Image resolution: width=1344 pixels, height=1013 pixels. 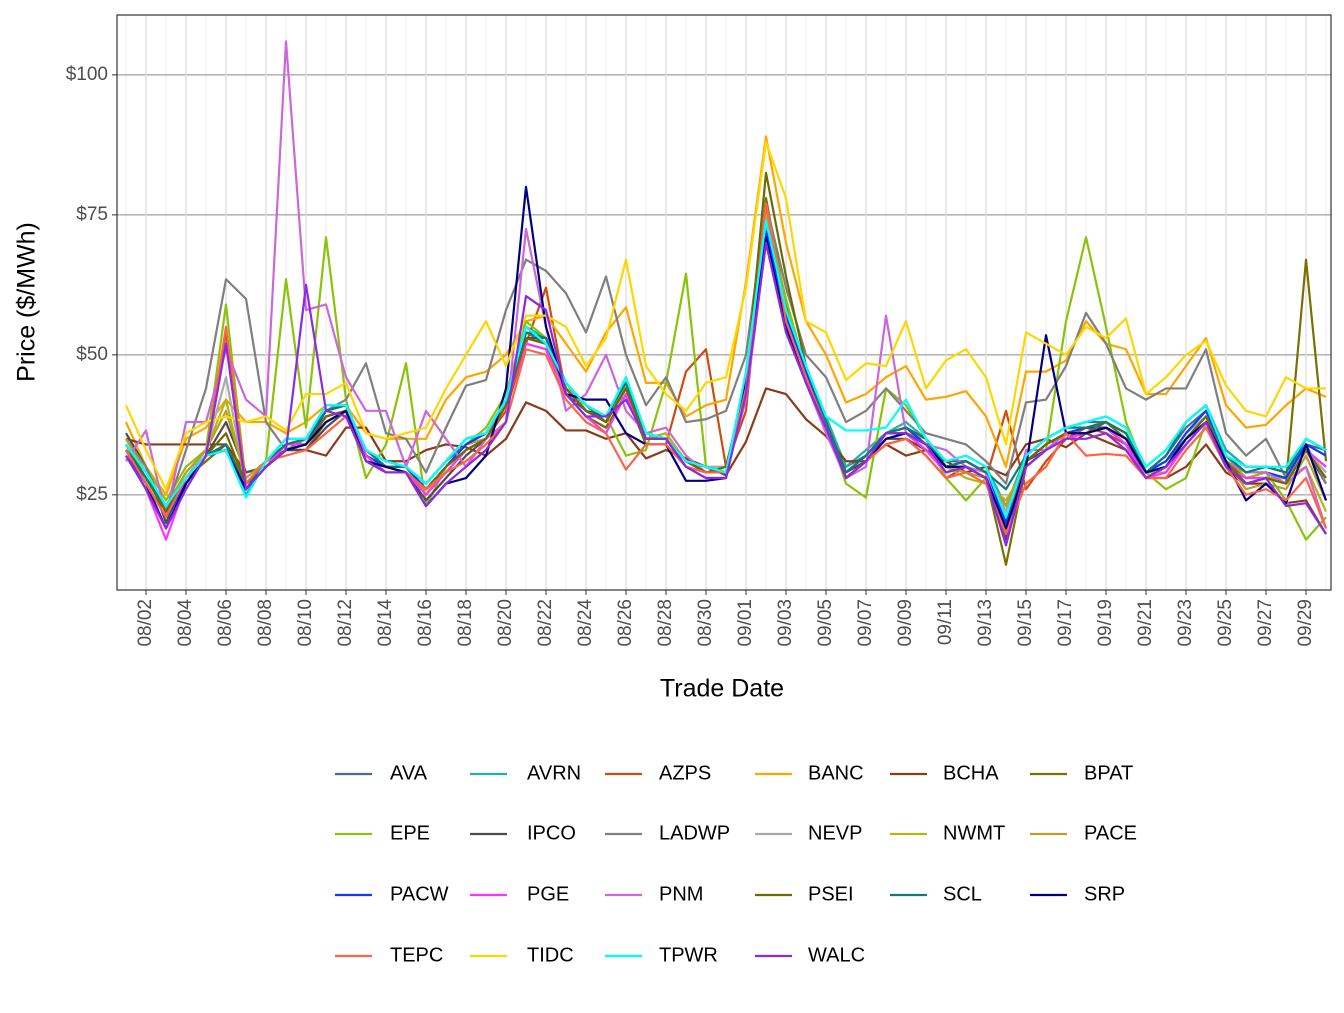 What do you see at coordinates (945, 622) in the screenshot?
I see `x-tick-label: 09/11` at bounding box center [945, 622].